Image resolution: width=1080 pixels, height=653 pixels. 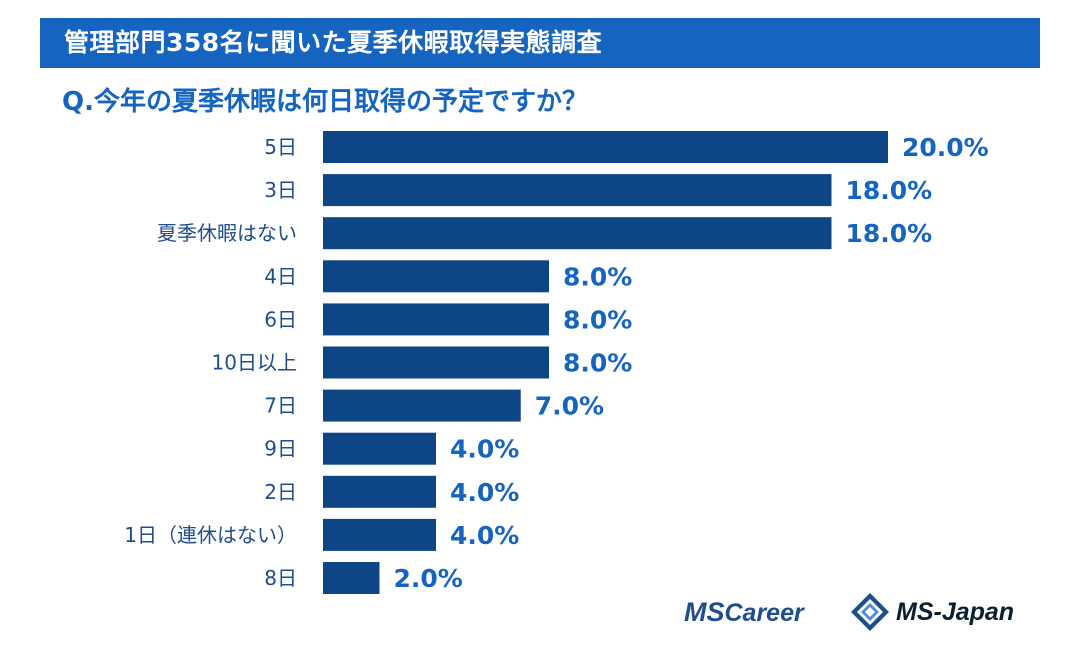 What do you see at coordinates (764, 613) in the screenshot?
I see `ms-career-logo-rest: Career` at bounding box center [764, 613].